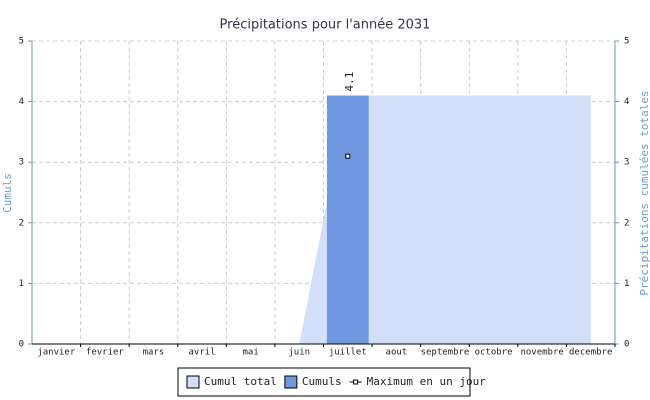 Image resolution: width=650 pixels, height=400 pixels. I want to click on legend-box, so click(324, 382).